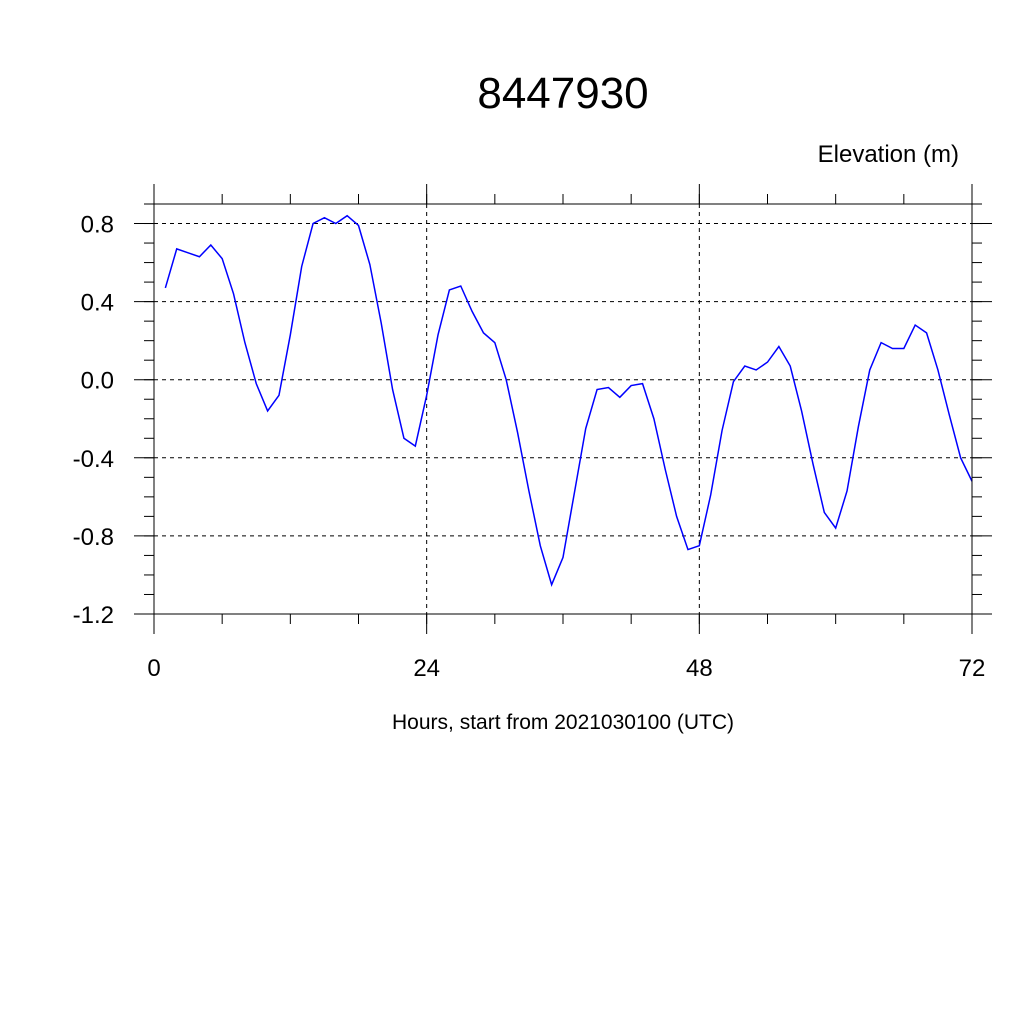 This screenshot has height=1024, width=1024. Describe the element at coordinates (97, 381) in the screenshot. I see `y-tick-label: 0.0` at that location.